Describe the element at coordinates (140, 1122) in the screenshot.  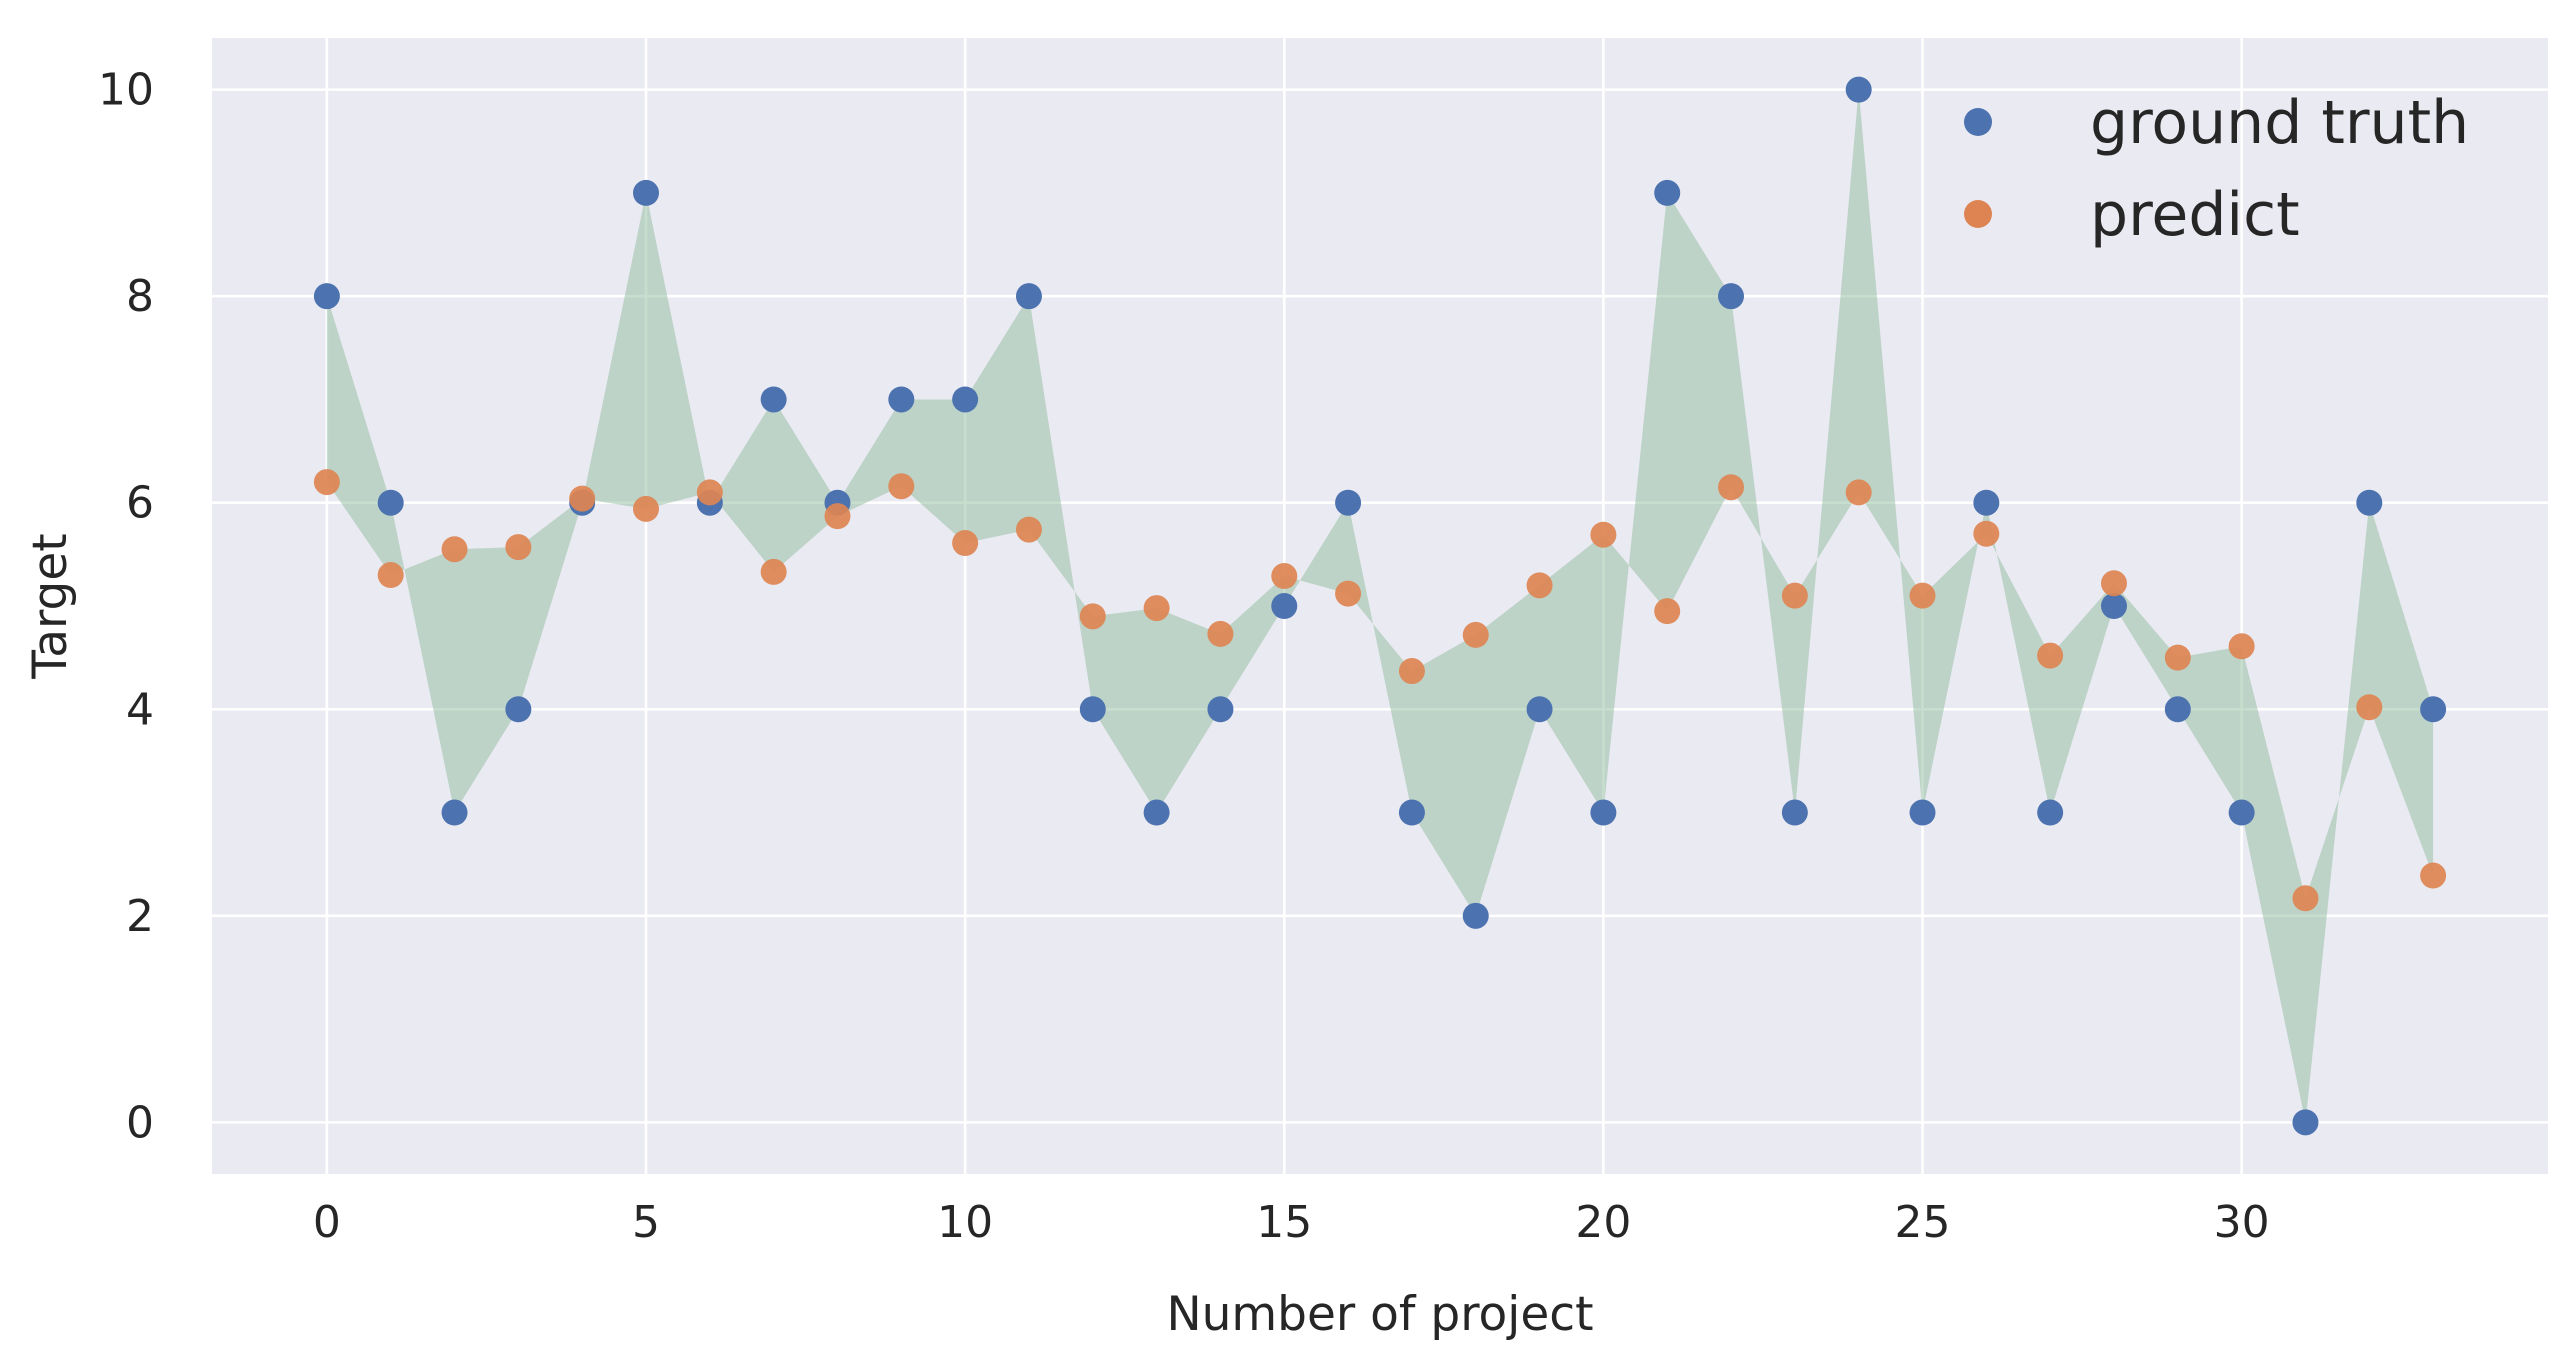
I see `y-tick-label: 0` at that location.